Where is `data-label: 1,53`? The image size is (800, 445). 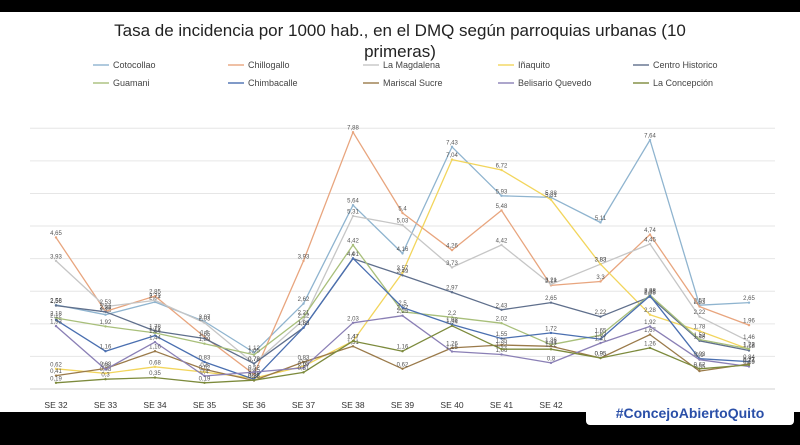 data-label: 1,53 is located at coordinates (601, 336).